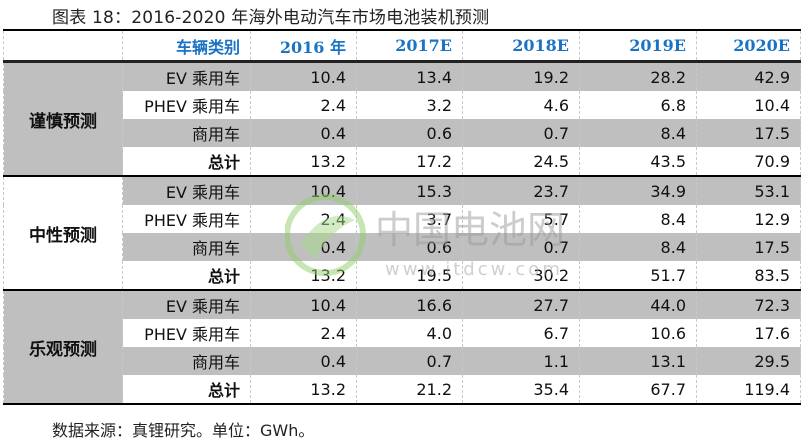  What do you see at coordinates (638, 105) in the screenshot?
I see `cell: 6.8` at bounding box center [638, 105].